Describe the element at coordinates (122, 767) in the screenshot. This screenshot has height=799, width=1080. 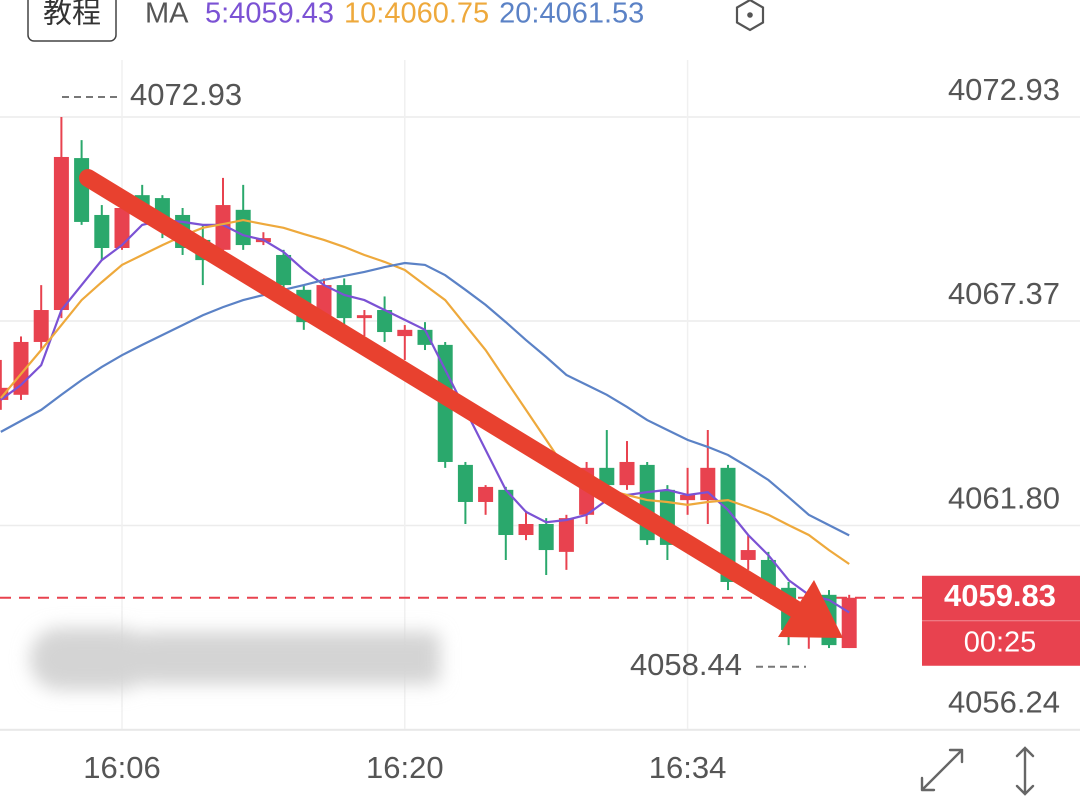
I see `x-tick-label: 16:06` at that location.